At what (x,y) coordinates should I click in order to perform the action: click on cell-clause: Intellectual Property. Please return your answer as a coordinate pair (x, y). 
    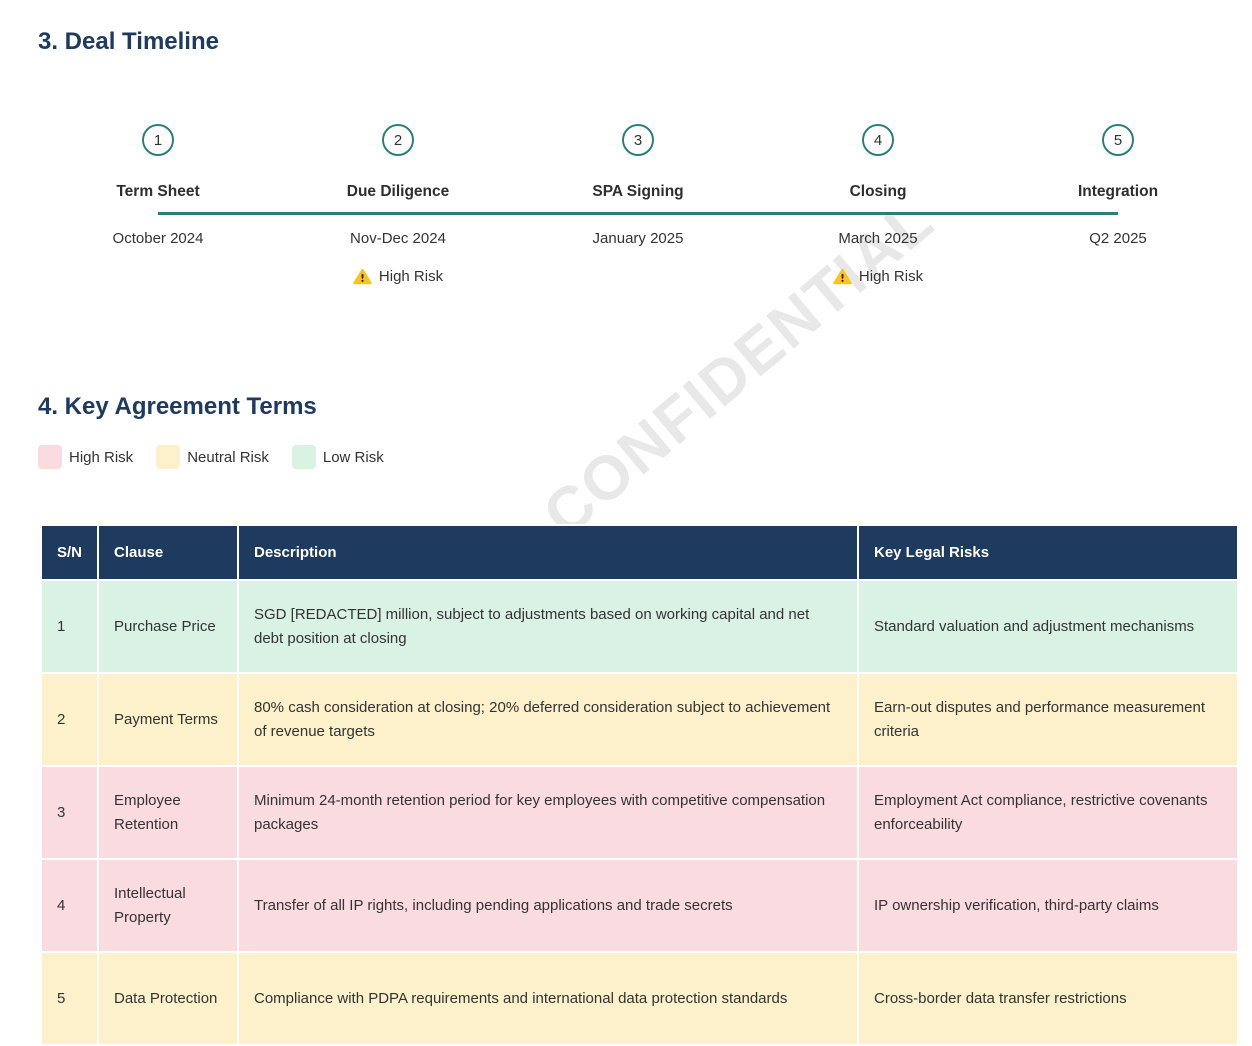
    Looking at the image, I should click on (168, 905).